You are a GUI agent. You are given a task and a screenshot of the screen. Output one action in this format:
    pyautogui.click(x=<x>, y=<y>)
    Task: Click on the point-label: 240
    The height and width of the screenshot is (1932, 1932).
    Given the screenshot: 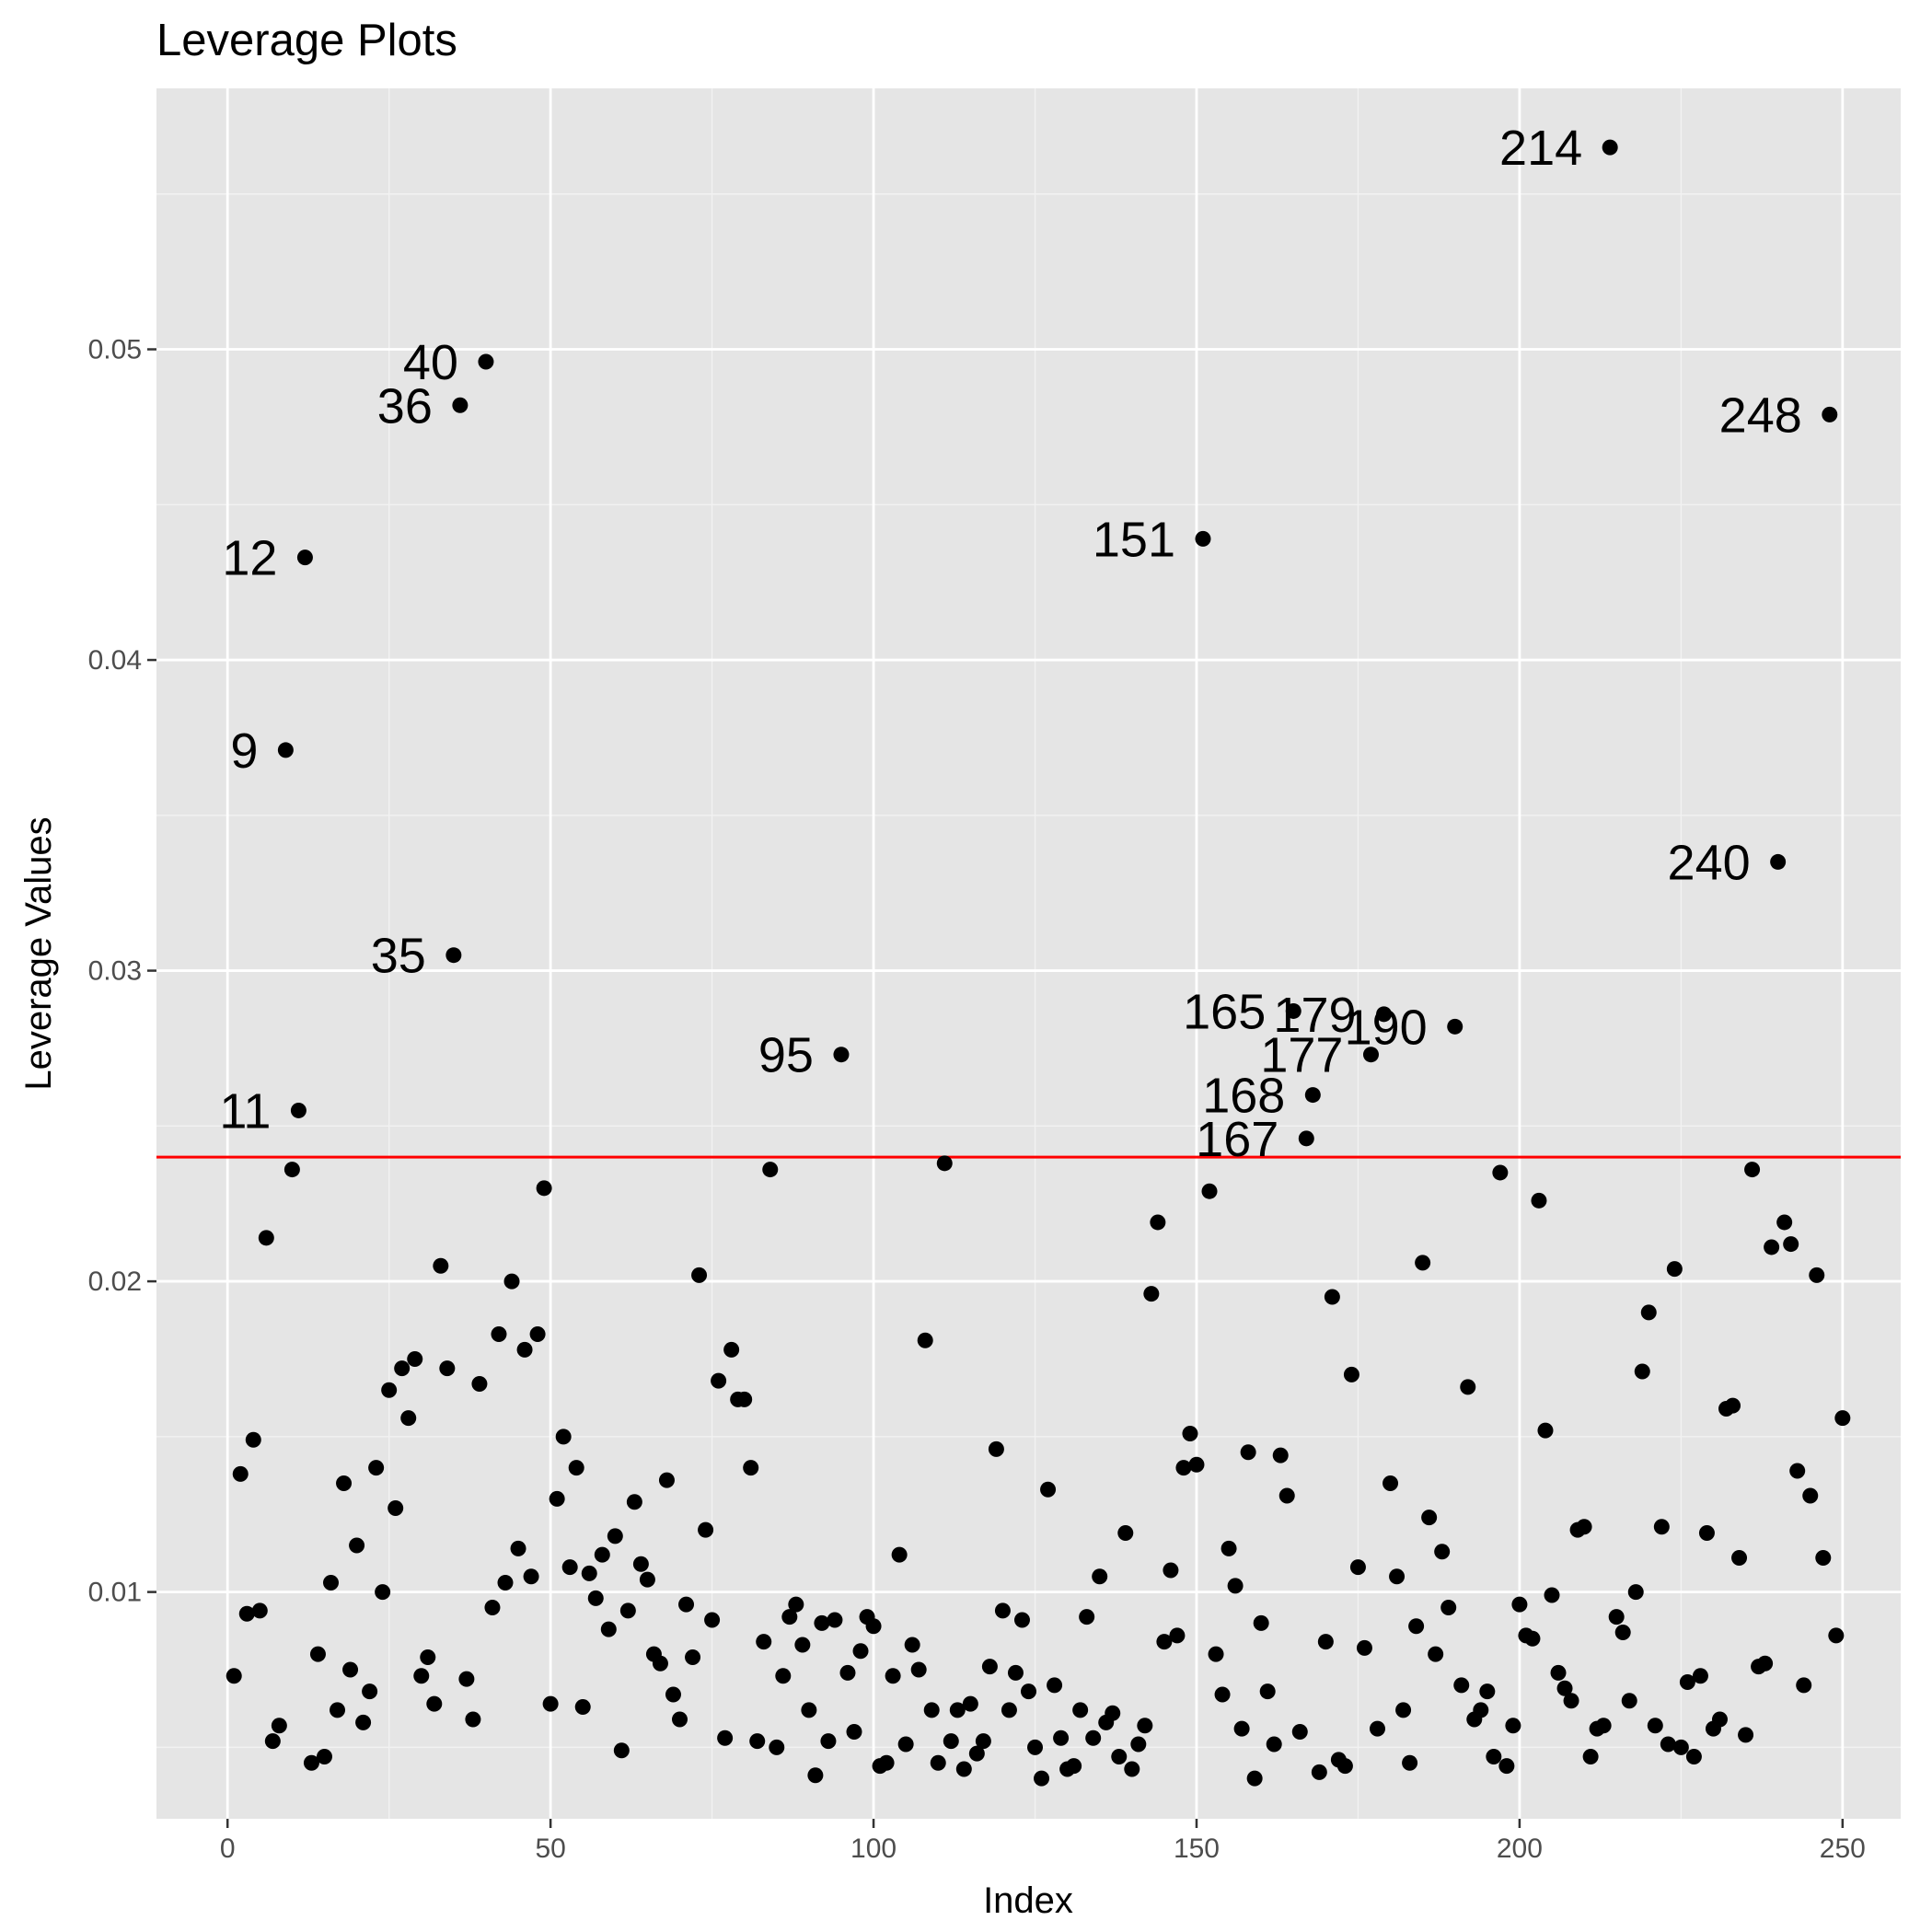 What is the action you would take?
    pyautogui.click(x=1710, y=863)
    